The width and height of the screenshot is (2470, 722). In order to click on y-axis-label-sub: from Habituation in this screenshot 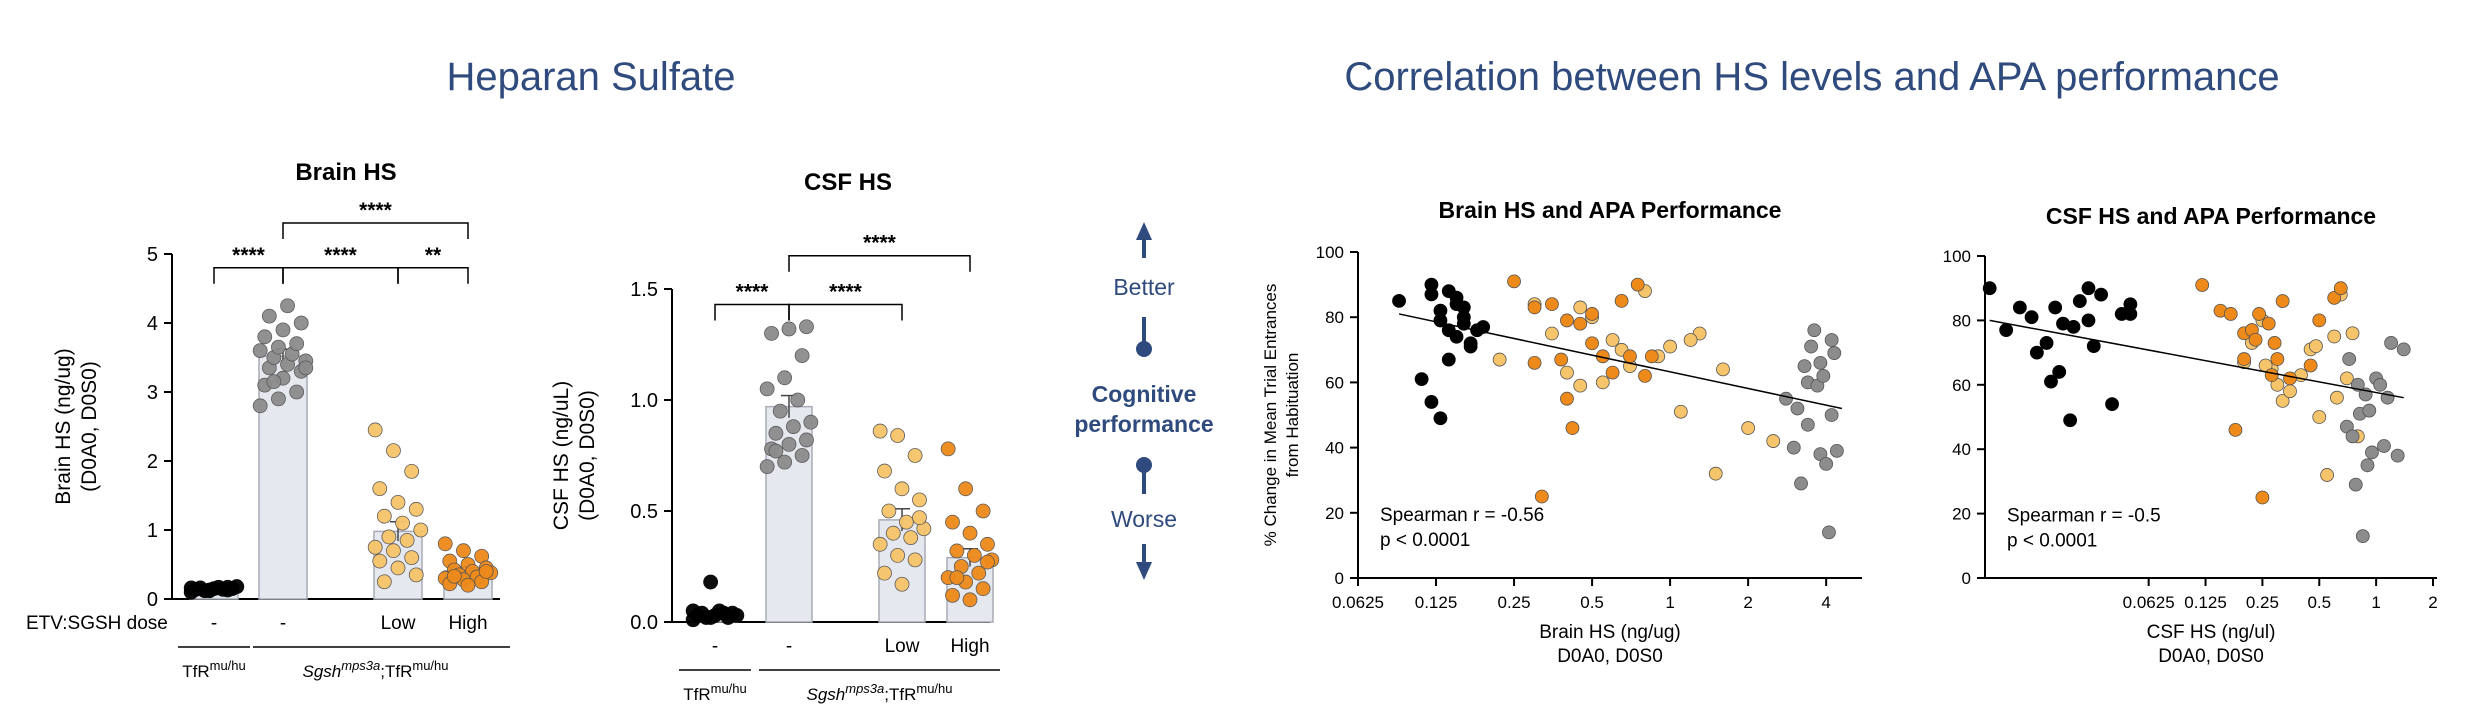, I will do `click(1292, 415)`.